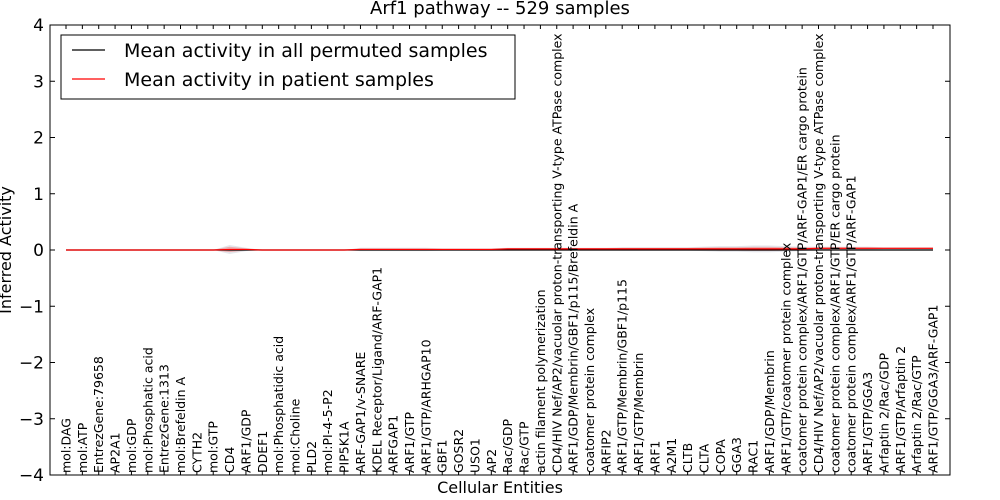 This screenshot has width=1000, height=500. What do you see at coordinates (638, 413) in the screenshot?
I see `x-tick-label: ARF1/GTP/Membrin` at bounding box center [638, 413].